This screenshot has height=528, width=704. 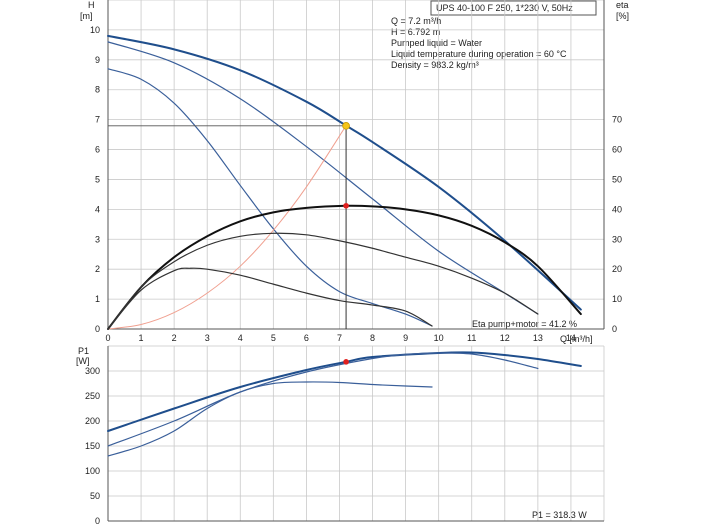 I want to click on q-tick-label: 14, so click(x=571, y=338).